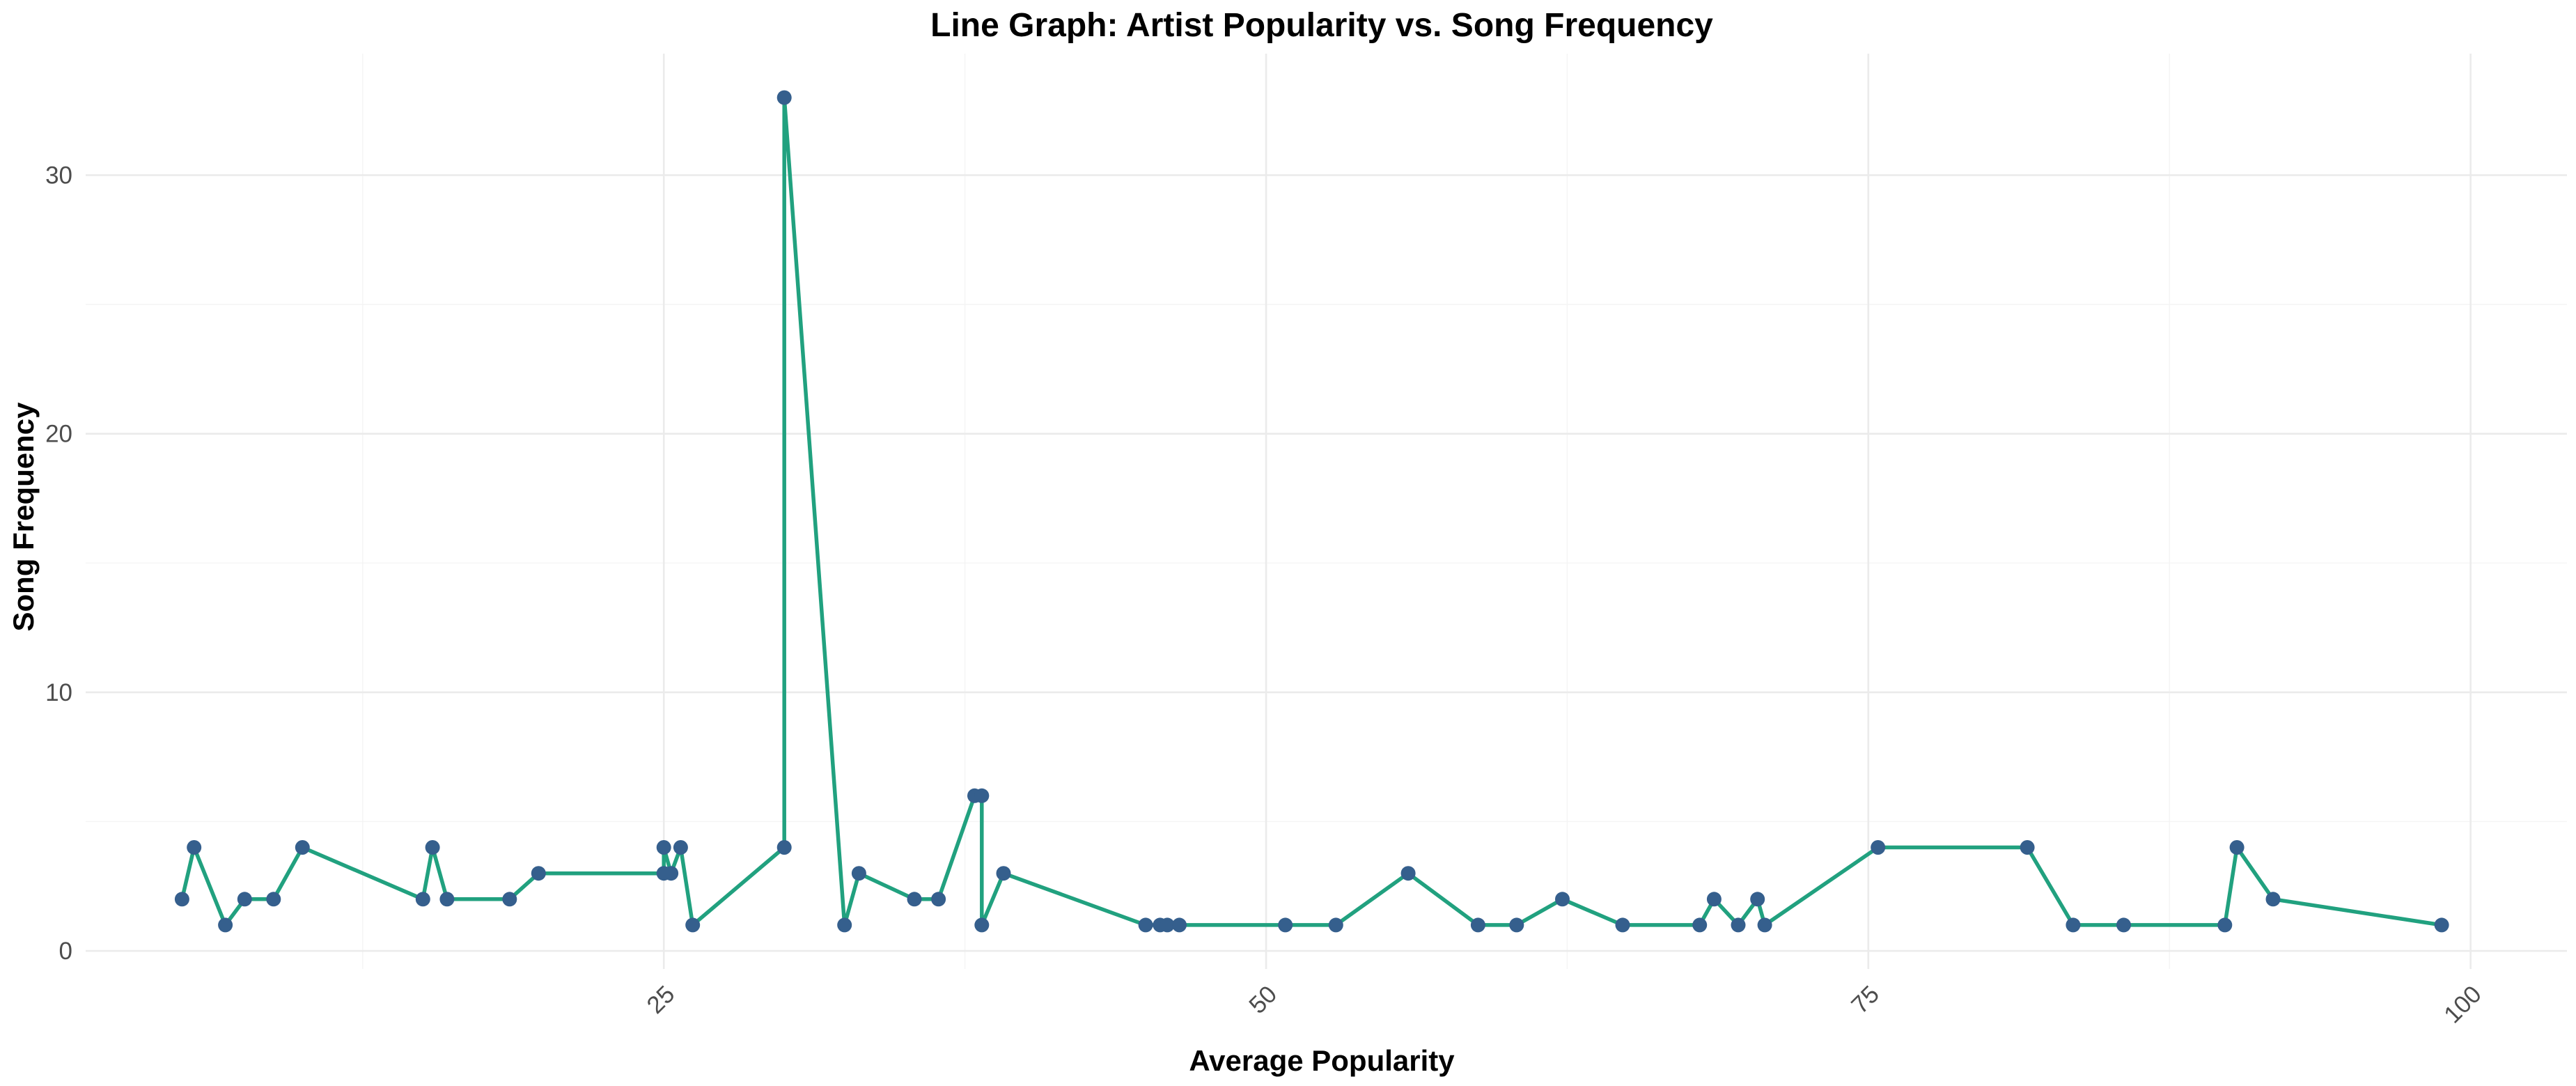  I want to click on y-axis-title: Song Frequency, so click(23, 517).